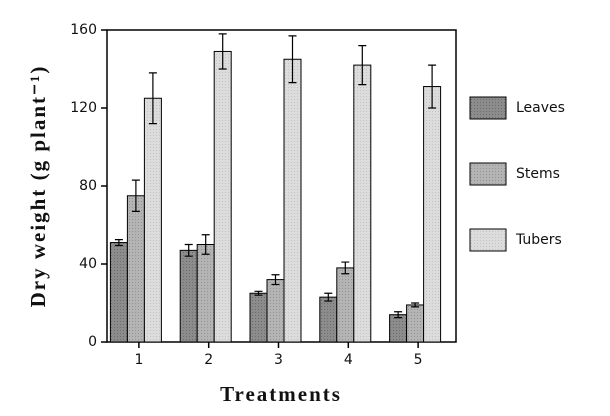  Describe the element at coordinates (88, 264) in the screenshot. I see `y-tick-label: 40` at that location.